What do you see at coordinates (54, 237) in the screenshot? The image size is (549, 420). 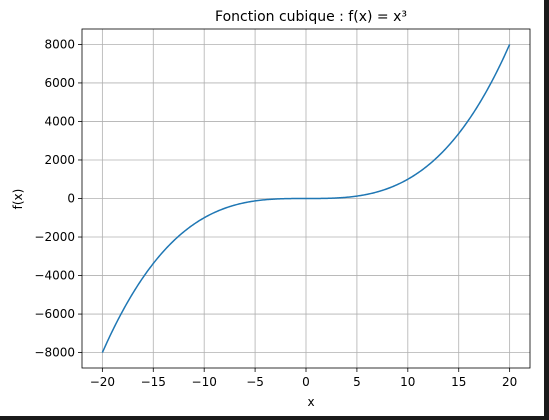 I see `y-tick-label: −2000` at bounding box center [54, 237].